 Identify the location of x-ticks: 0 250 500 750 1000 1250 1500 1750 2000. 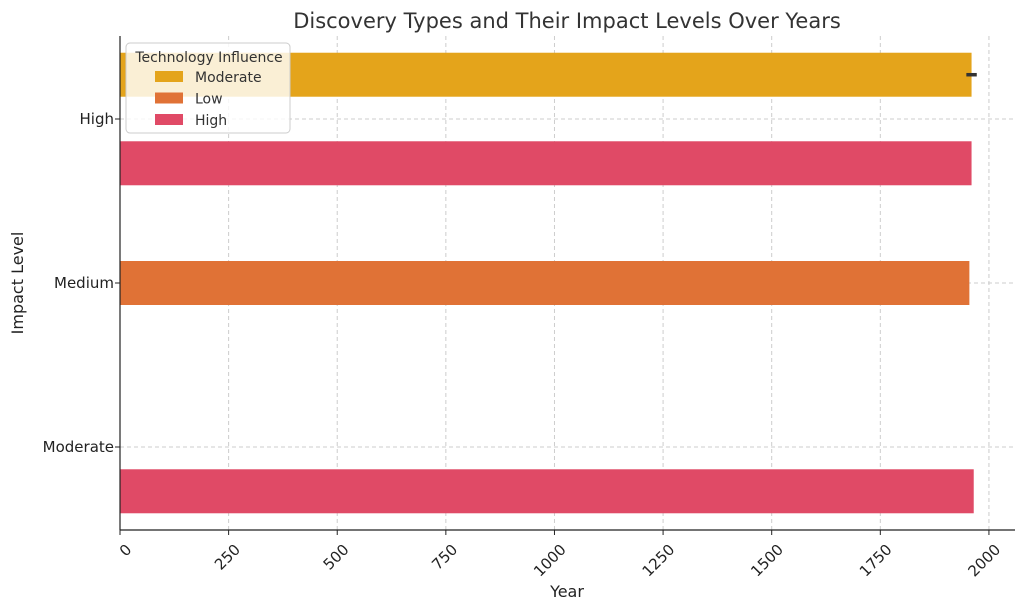
(560, 555).